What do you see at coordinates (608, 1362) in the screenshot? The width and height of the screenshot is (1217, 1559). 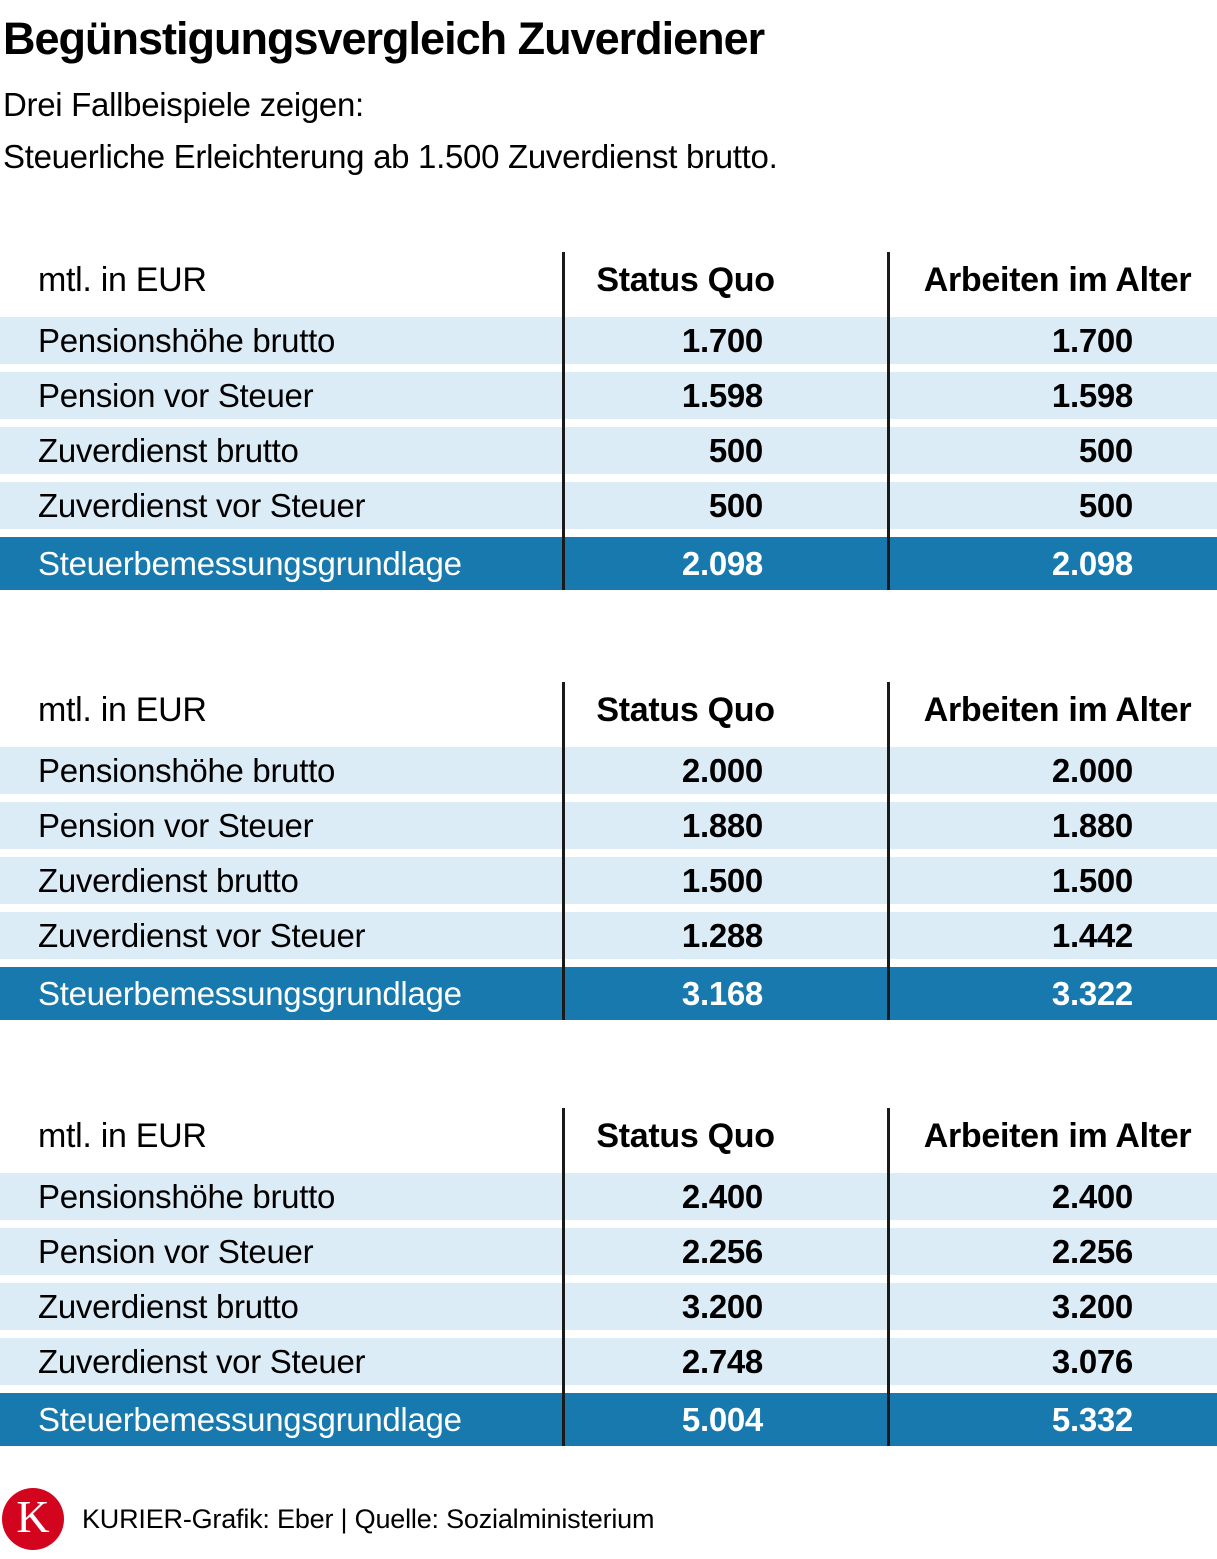 I see `row-zuverdienst-vor-steuer: Zuverdienst vor Steuer 2.748 3.076` at bounding box center [608, 1362].